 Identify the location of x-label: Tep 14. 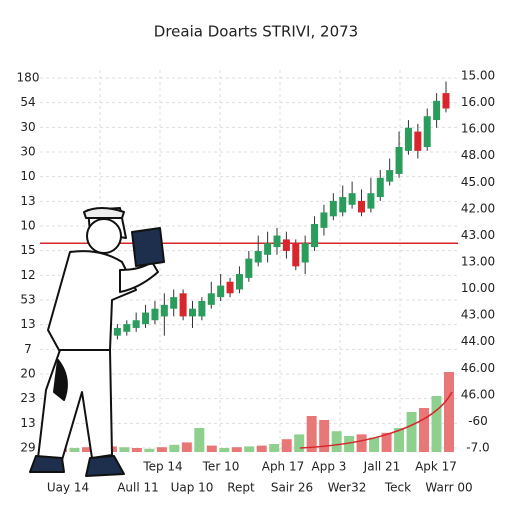
(162, 467).